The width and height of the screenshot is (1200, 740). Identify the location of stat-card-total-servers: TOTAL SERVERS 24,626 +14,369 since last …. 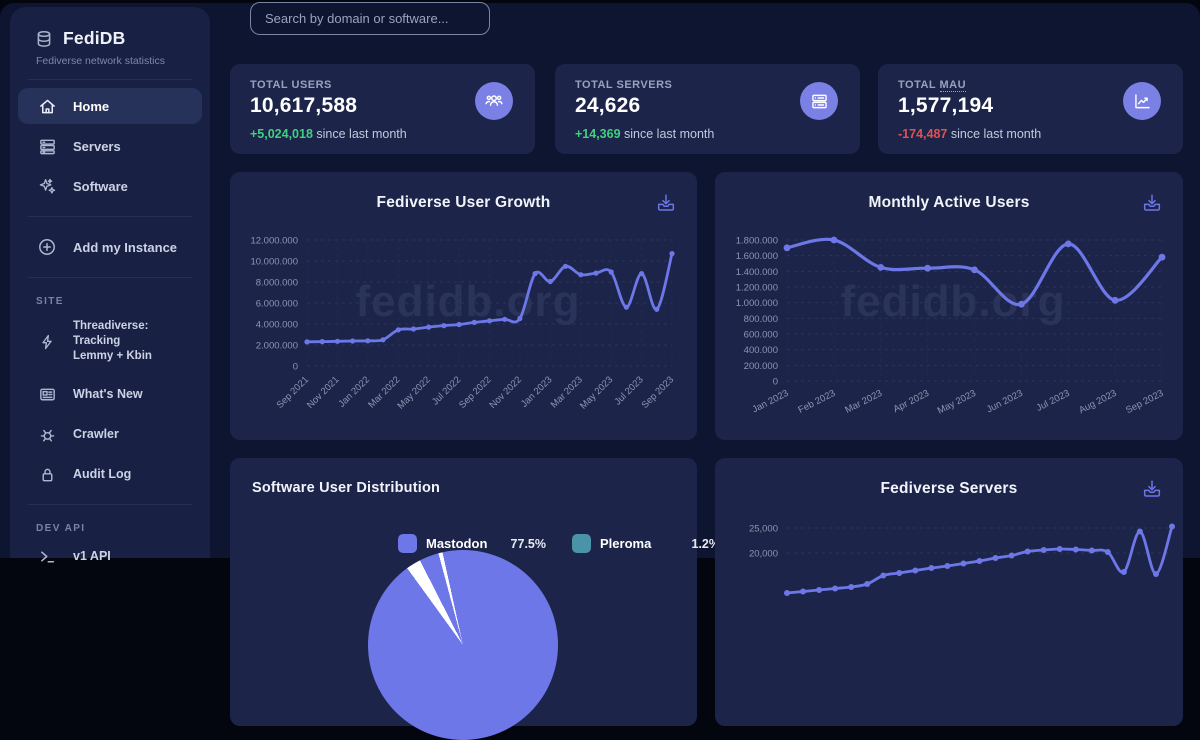
(707, 109).